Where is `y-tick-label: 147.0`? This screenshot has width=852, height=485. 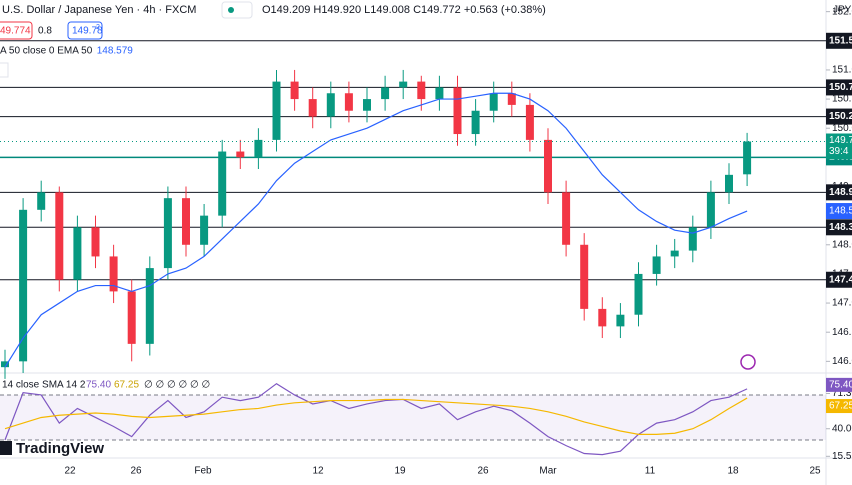
y-tick-label: 147.0 is located at coordinates (842, 303).